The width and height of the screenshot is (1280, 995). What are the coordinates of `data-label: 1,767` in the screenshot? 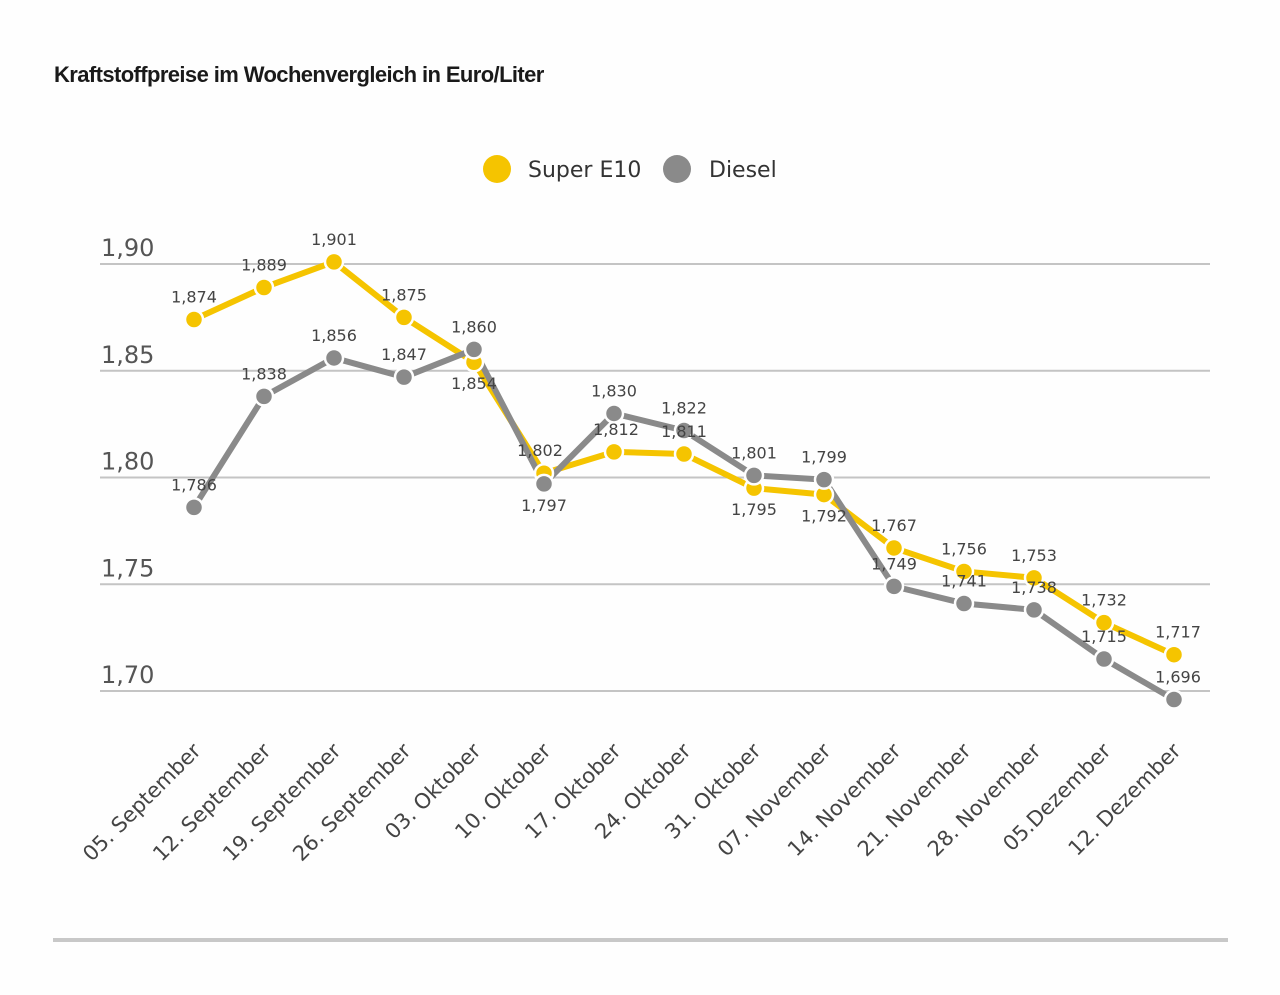 It's located at (894, 525).